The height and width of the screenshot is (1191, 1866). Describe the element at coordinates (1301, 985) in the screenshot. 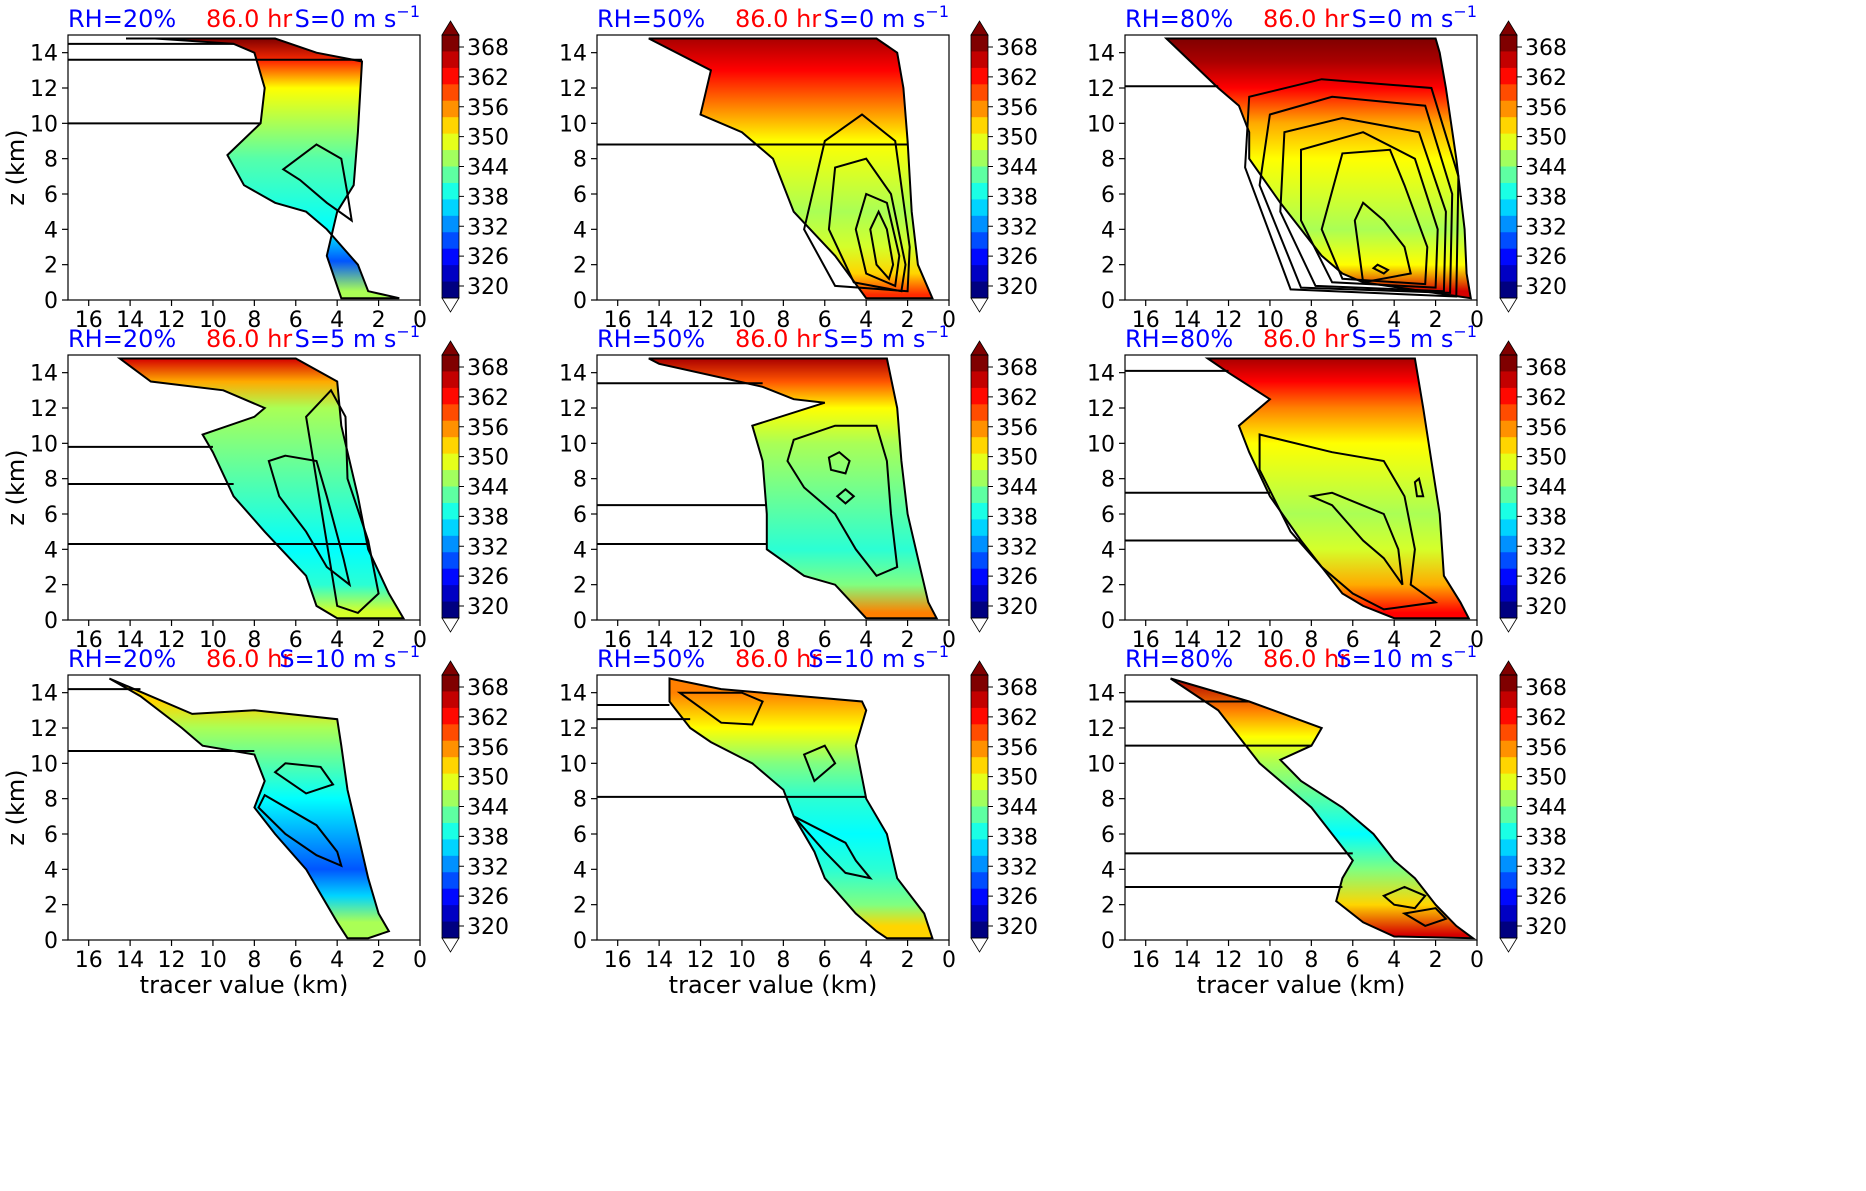

I see `x-axis-label: tracer value (km)` at that location.